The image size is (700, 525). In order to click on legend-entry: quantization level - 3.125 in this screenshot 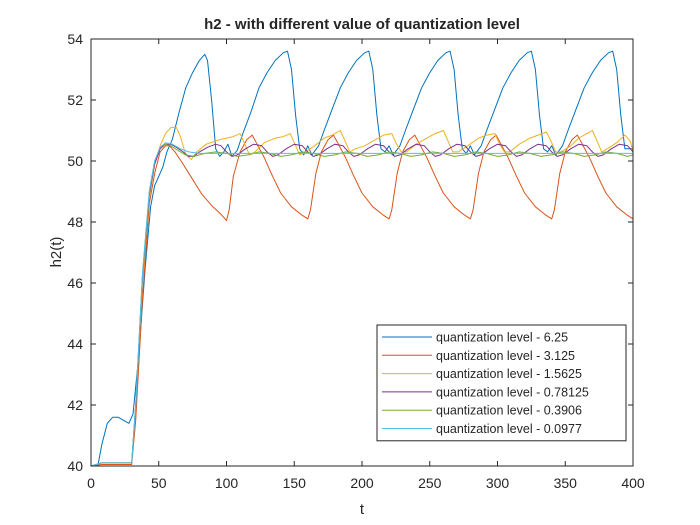, I will do `click(505, 356)`.